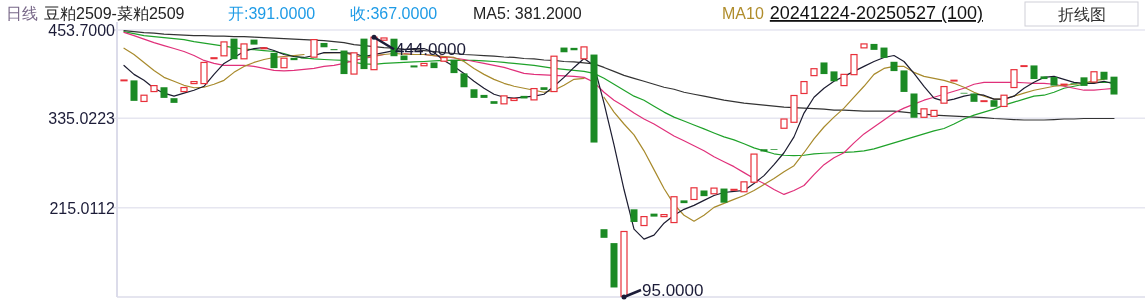 The width and height of the screenshot is (1145, 300). What do you see at coordinates (82, 208) in the screenshot?
I see `y-tick-label: 215.0112` at bounding box center [82, 208].